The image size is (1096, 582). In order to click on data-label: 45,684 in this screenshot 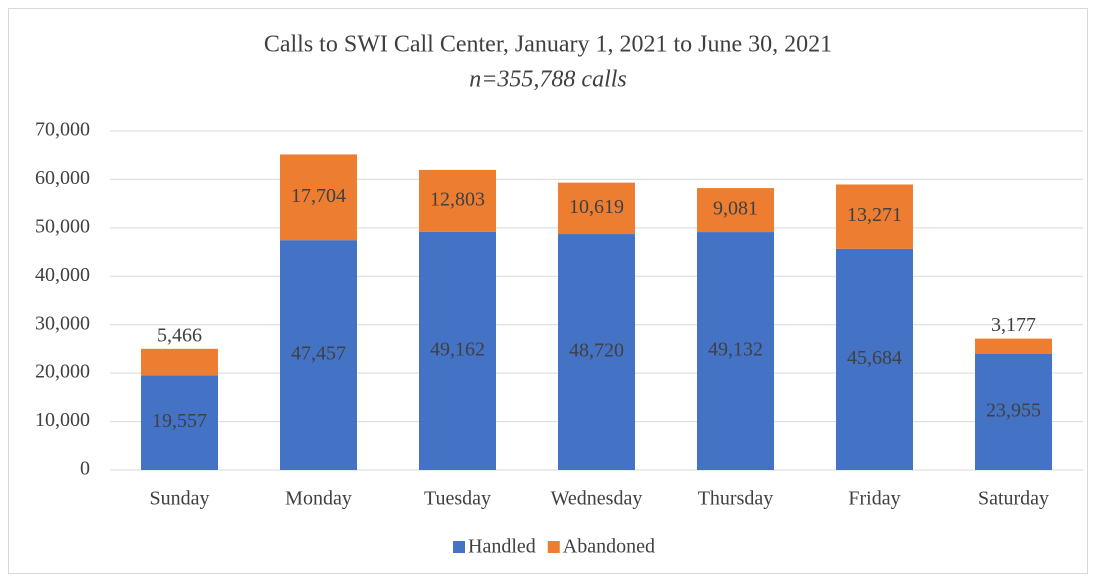, I will do `click(874, 358)`.